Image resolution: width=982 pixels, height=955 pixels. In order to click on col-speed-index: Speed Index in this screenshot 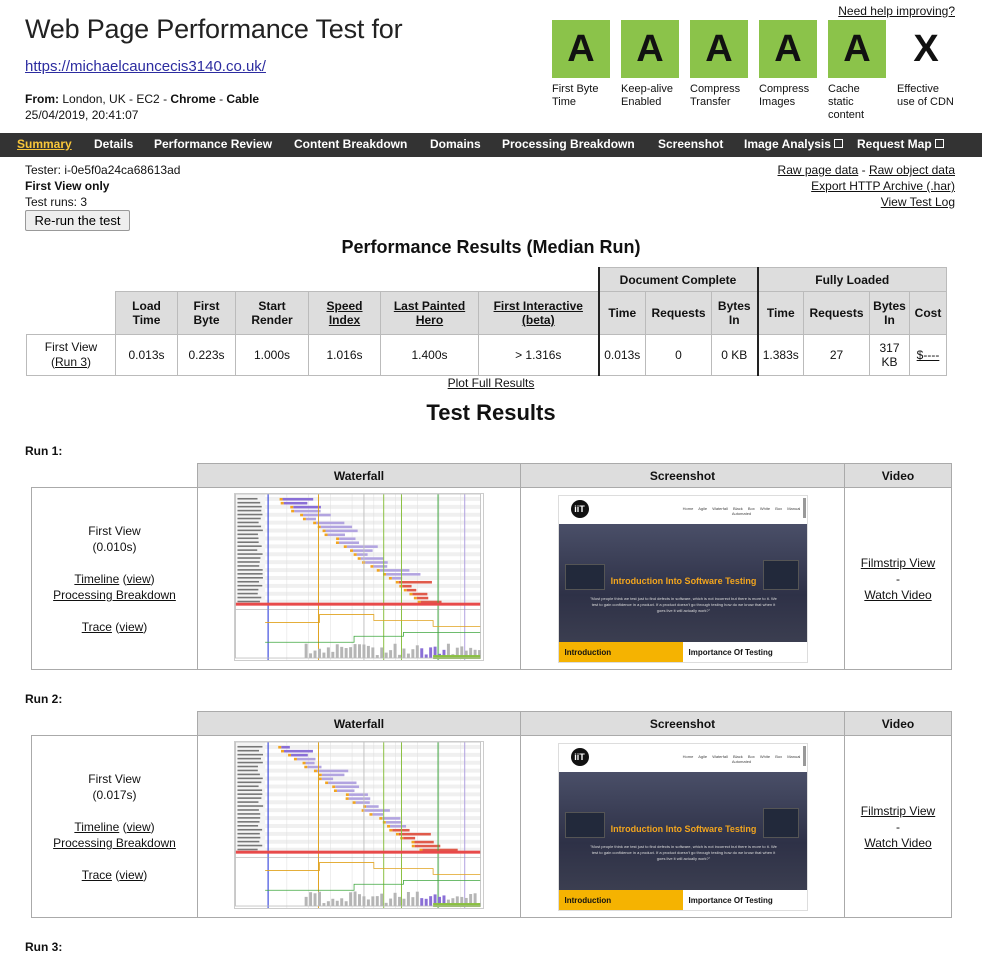, I will do `click(344, 313)`.